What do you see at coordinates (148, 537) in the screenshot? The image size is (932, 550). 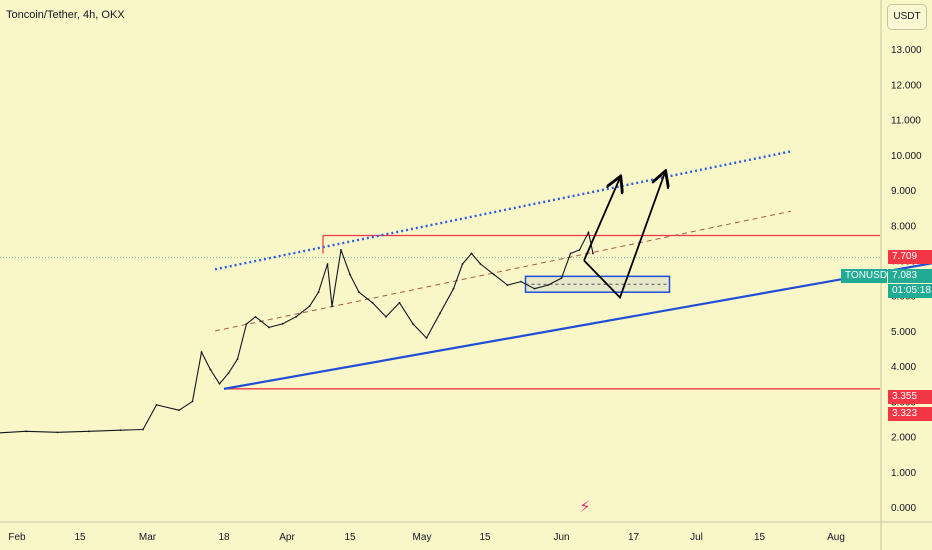 I see `x-tick-label: Mar` at bounding box center [148, 537].